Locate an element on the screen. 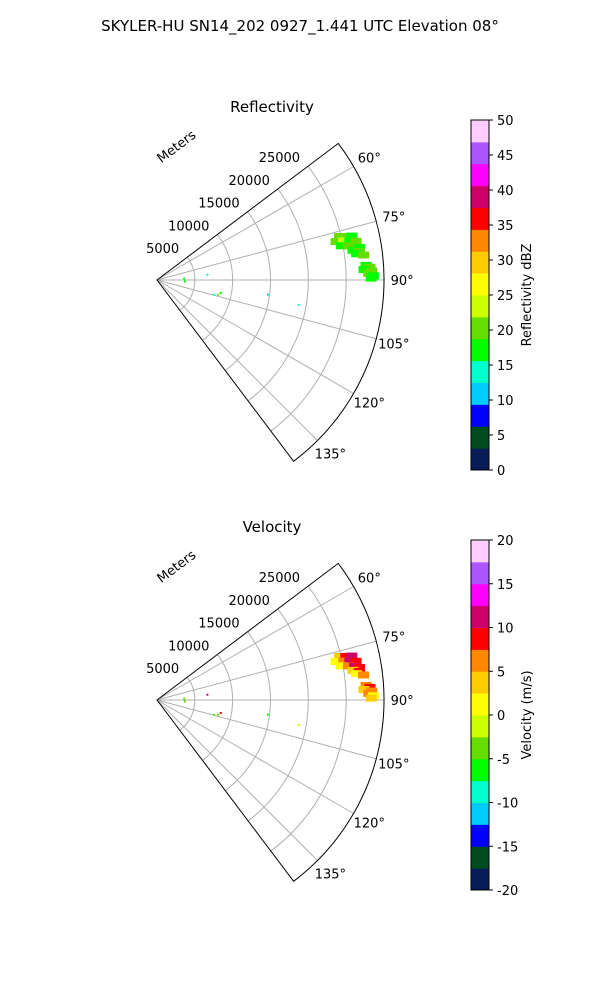  colorbar-tick-label: 35 is located at coordinates (505, 226).